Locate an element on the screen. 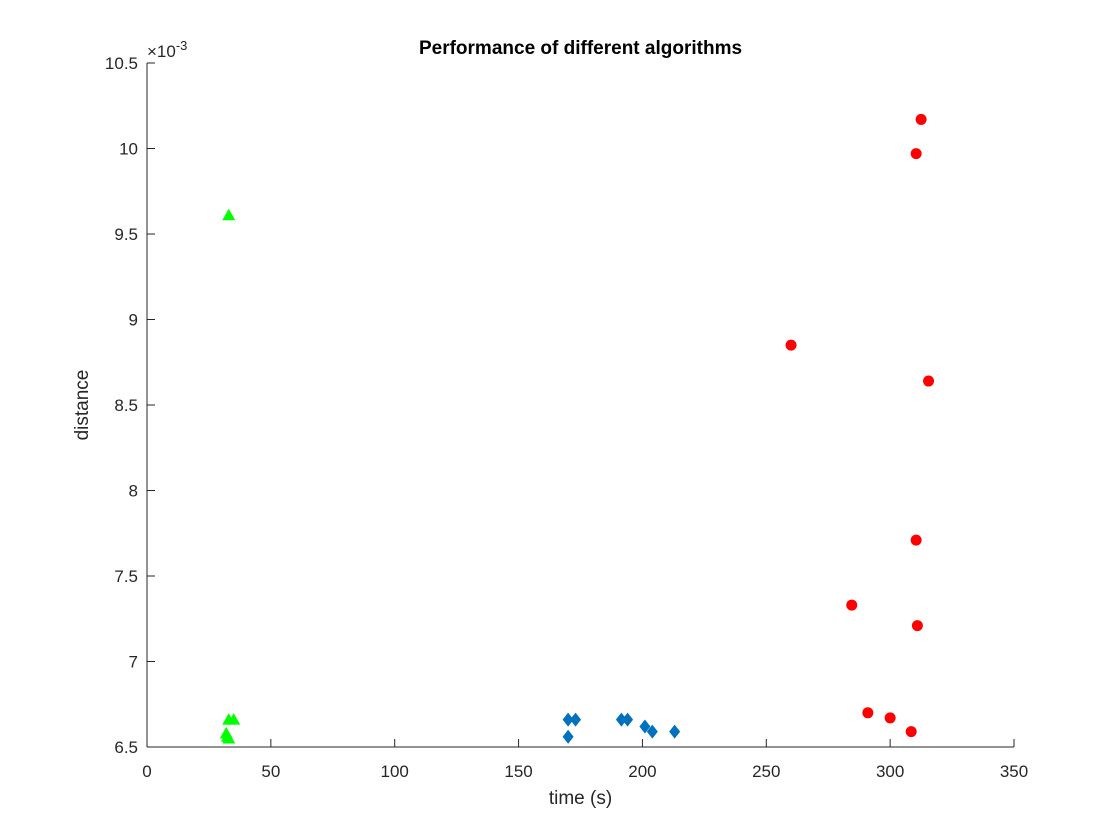 The height and width of the screenshot is (840, 1120). y-tick-label: 10 is located at coordinates (128, 149).